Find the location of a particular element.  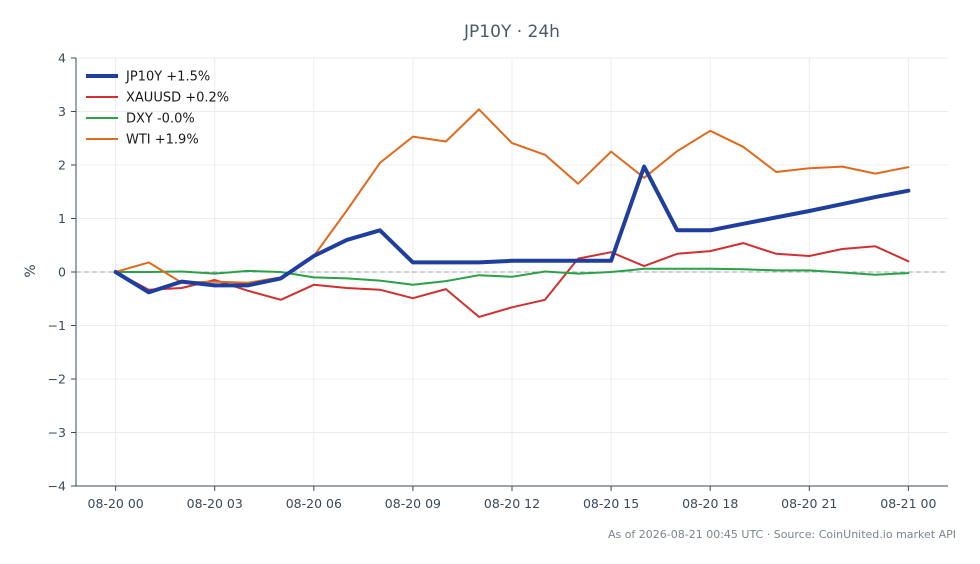

y-tick-label: −4 is located at coordinates (57, 486).